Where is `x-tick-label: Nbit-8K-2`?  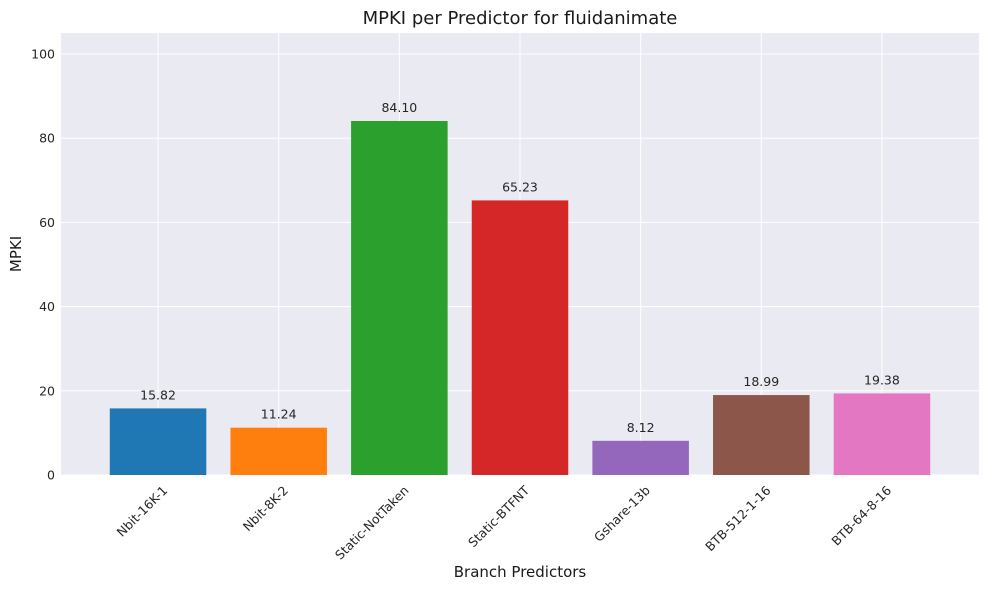
x-tick-label: Nbit-8K-2 is located at coordinates (265, 508).